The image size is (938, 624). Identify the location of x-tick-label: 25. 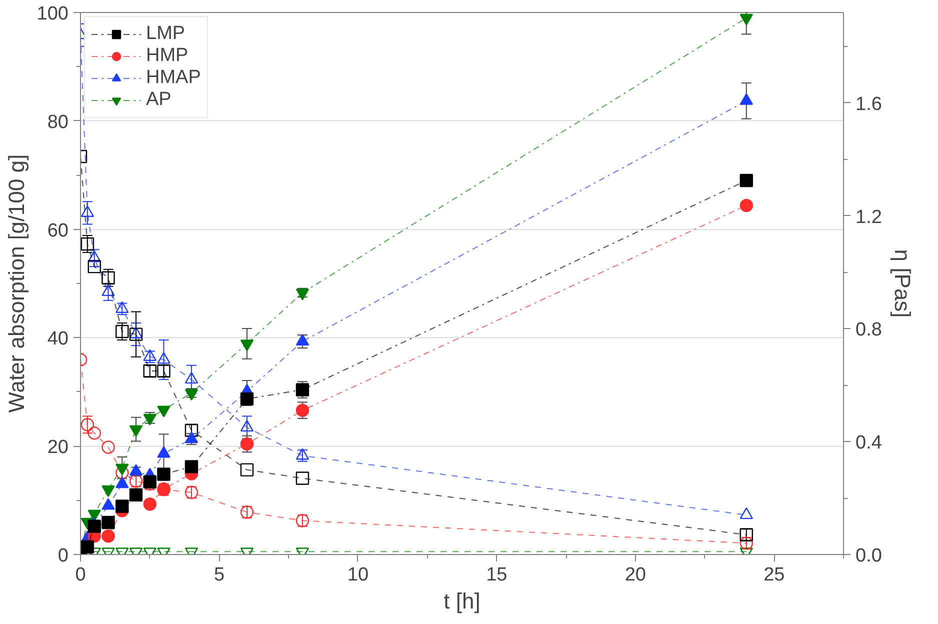
(774, 575).